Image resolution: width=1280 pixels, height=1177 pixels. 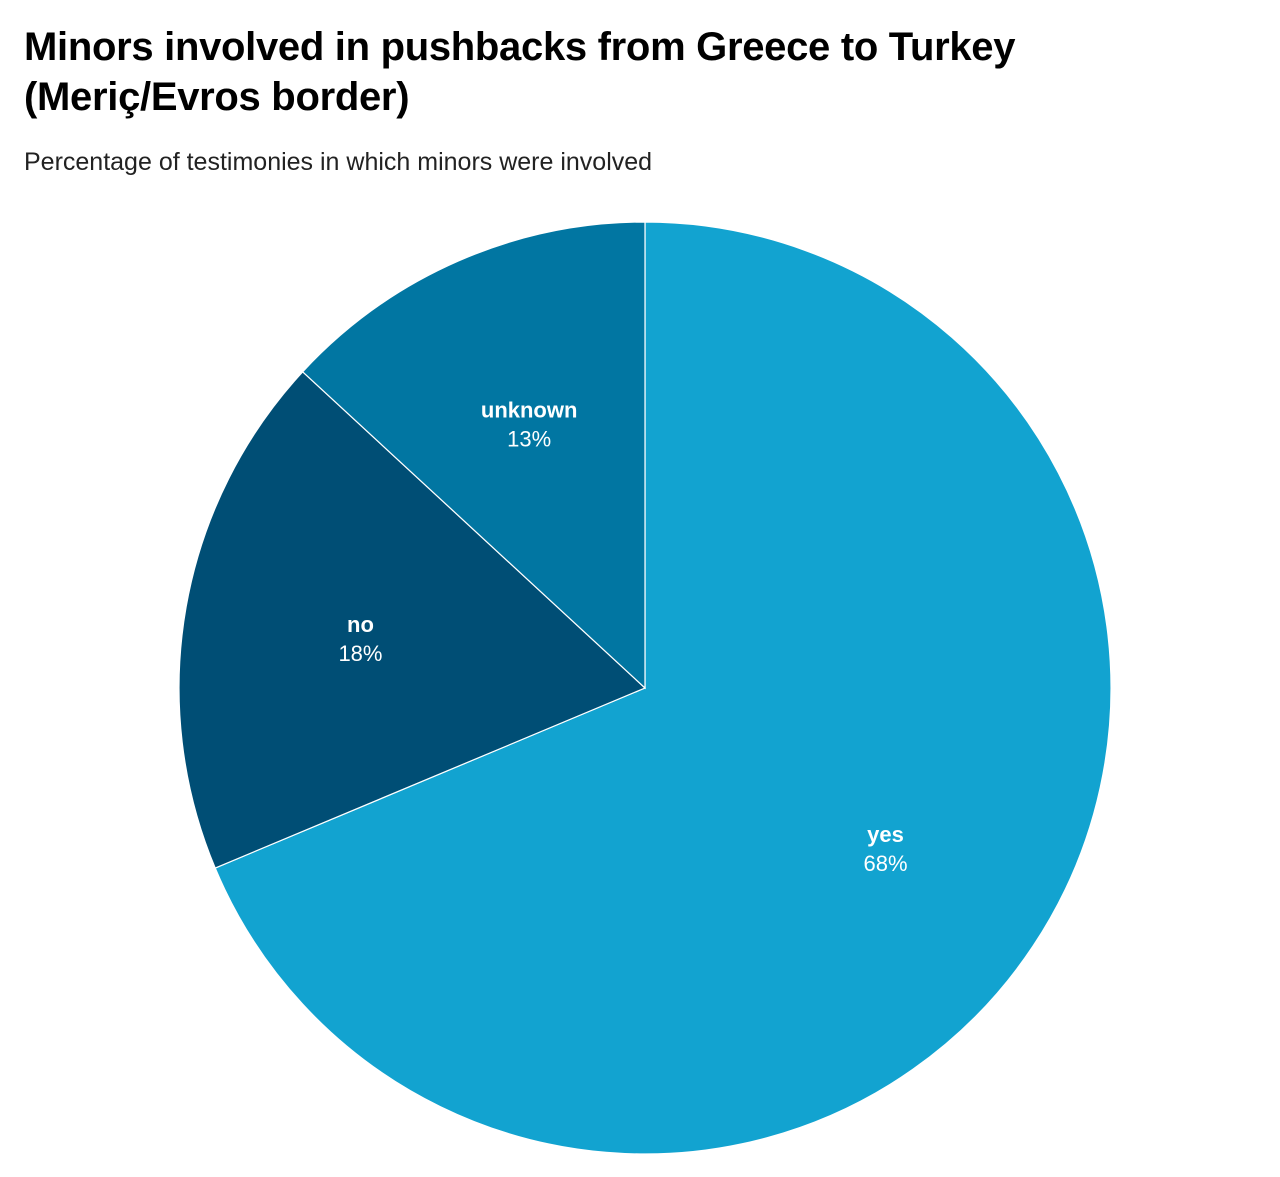 What do you see at coordinates (885, 834) in the screenshot?
I see `slice-label-yes: yes` at bounding box center [885, 834].